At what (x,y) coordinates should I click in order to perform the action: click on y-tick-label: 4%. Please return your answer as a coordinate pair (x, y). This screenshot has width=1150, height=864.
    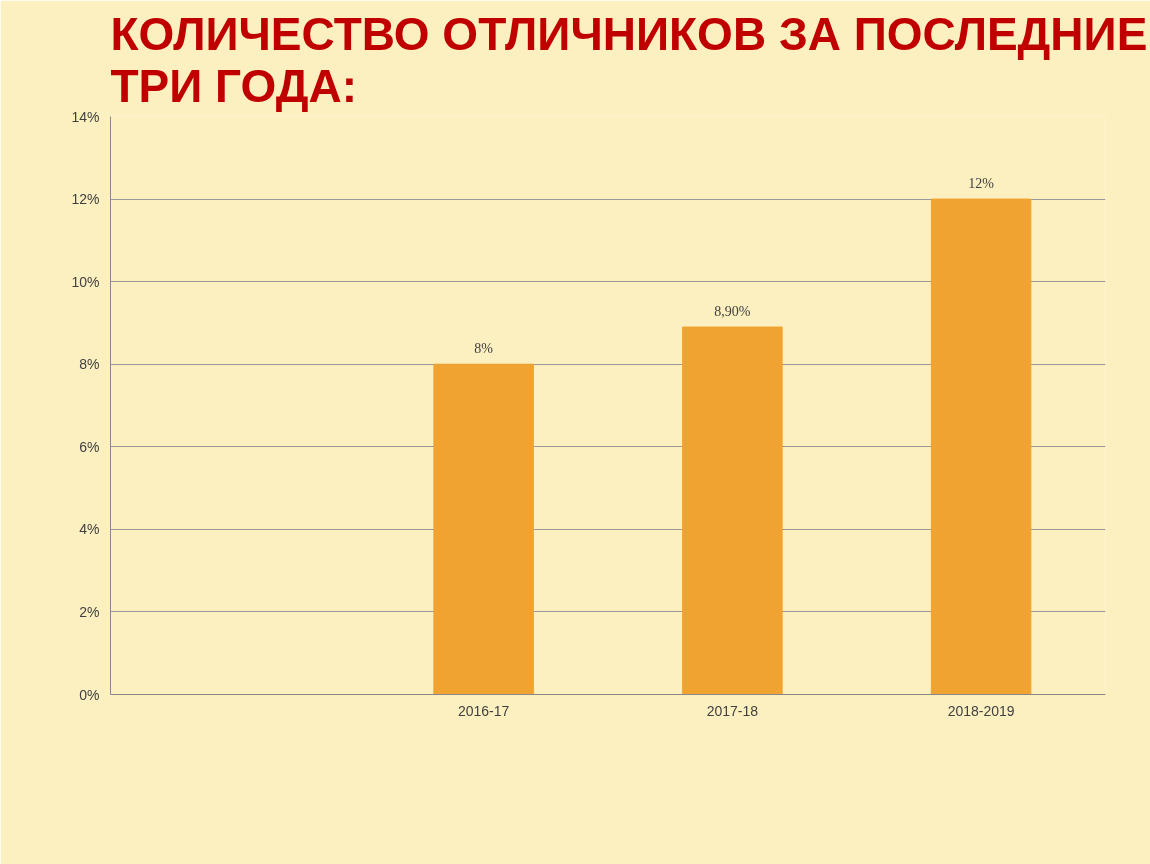
    Looking at the image, I should click on (89, 529).